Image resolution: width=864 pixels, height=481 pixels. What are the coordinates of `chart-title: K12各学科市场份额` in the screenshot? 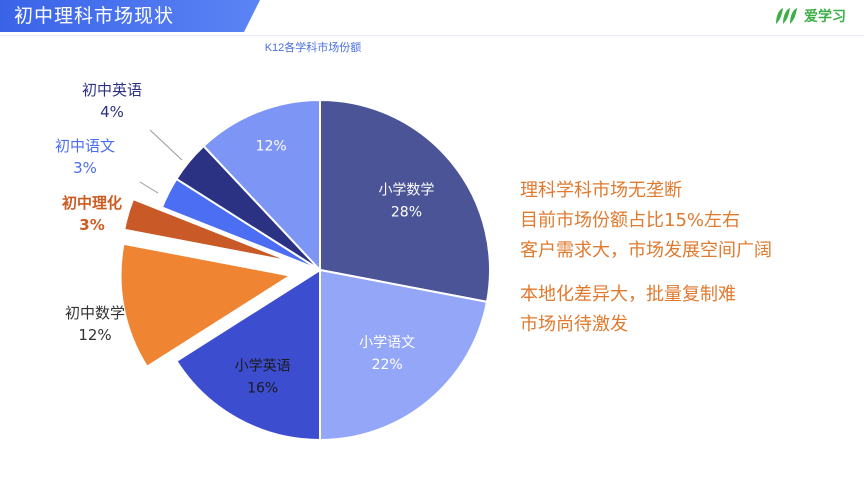 It's located at (313, 47).